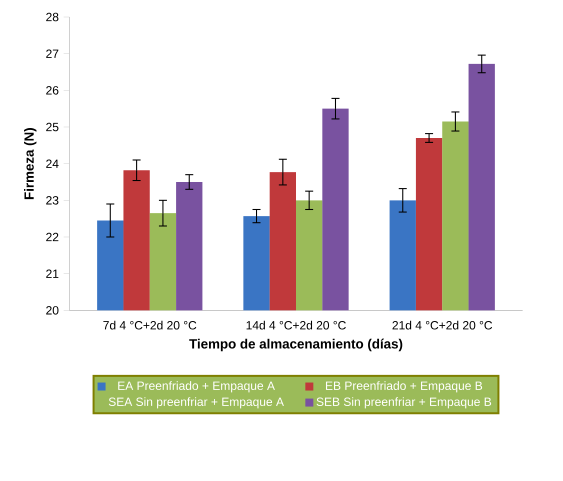  Describe the element at coordinates (52, 273) in the screenshot. I see `y-tick-label: 21` at that location.